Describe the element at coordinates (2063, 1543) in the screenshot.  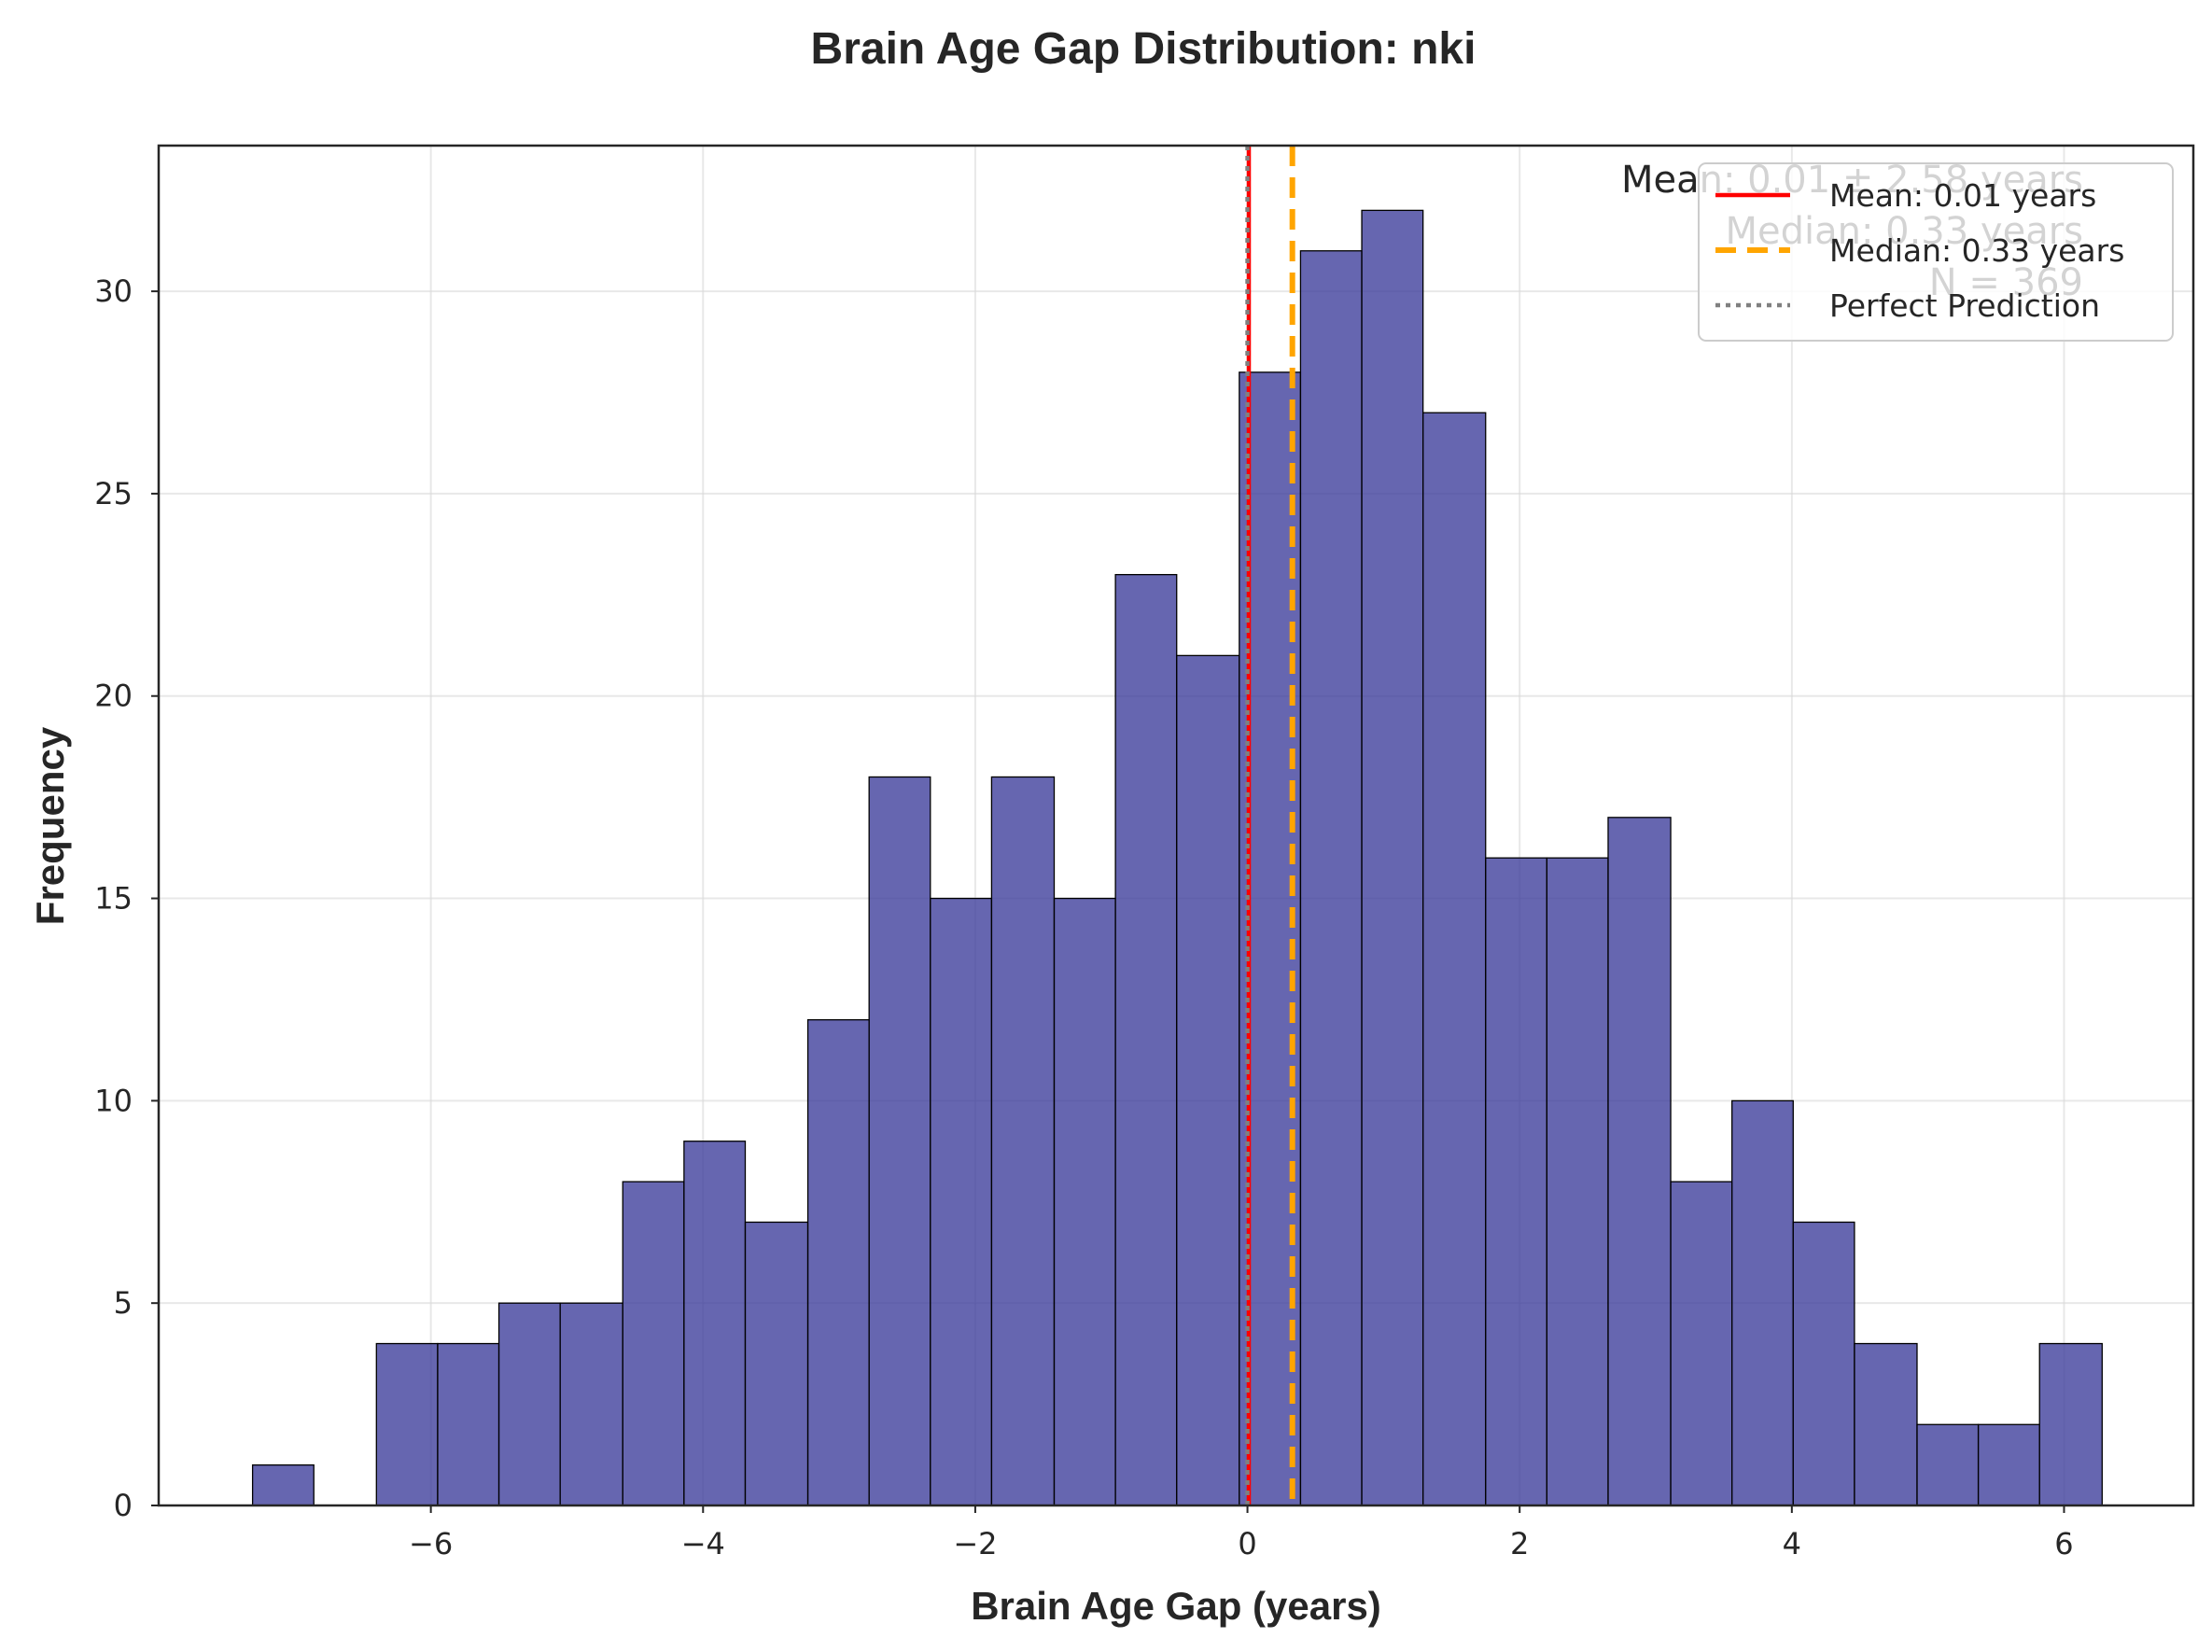
I see `x-tick-label: 6` at that location.